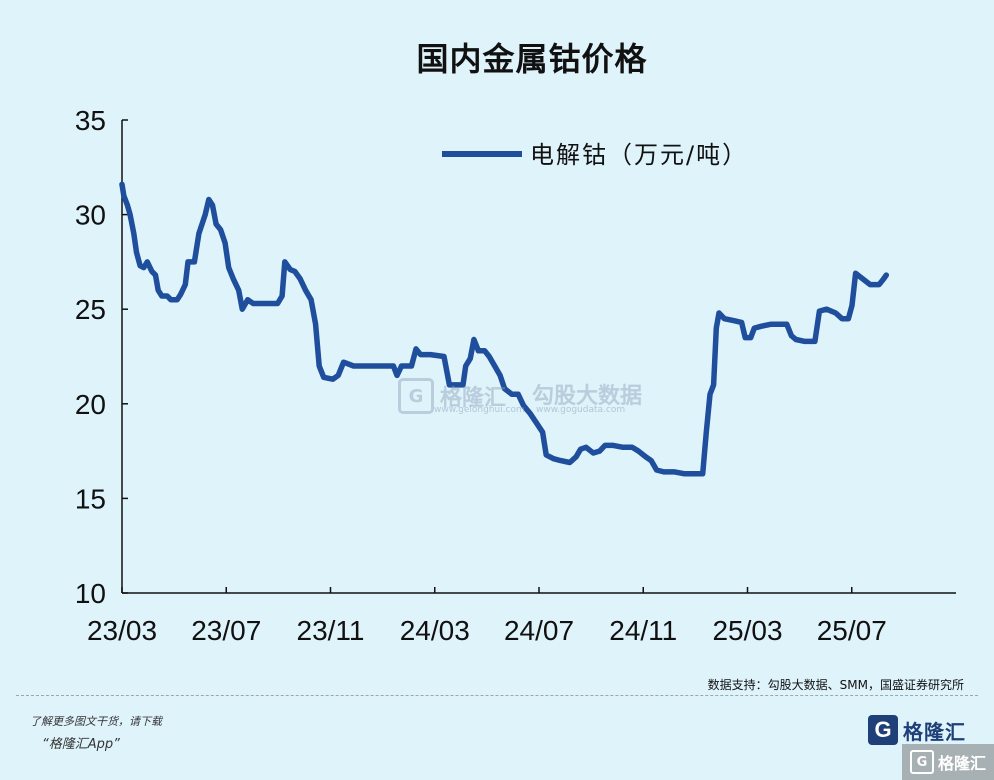 This screenshot has width=994, height=780. I want to click on y-tick-label: 35, so click(90, 120).